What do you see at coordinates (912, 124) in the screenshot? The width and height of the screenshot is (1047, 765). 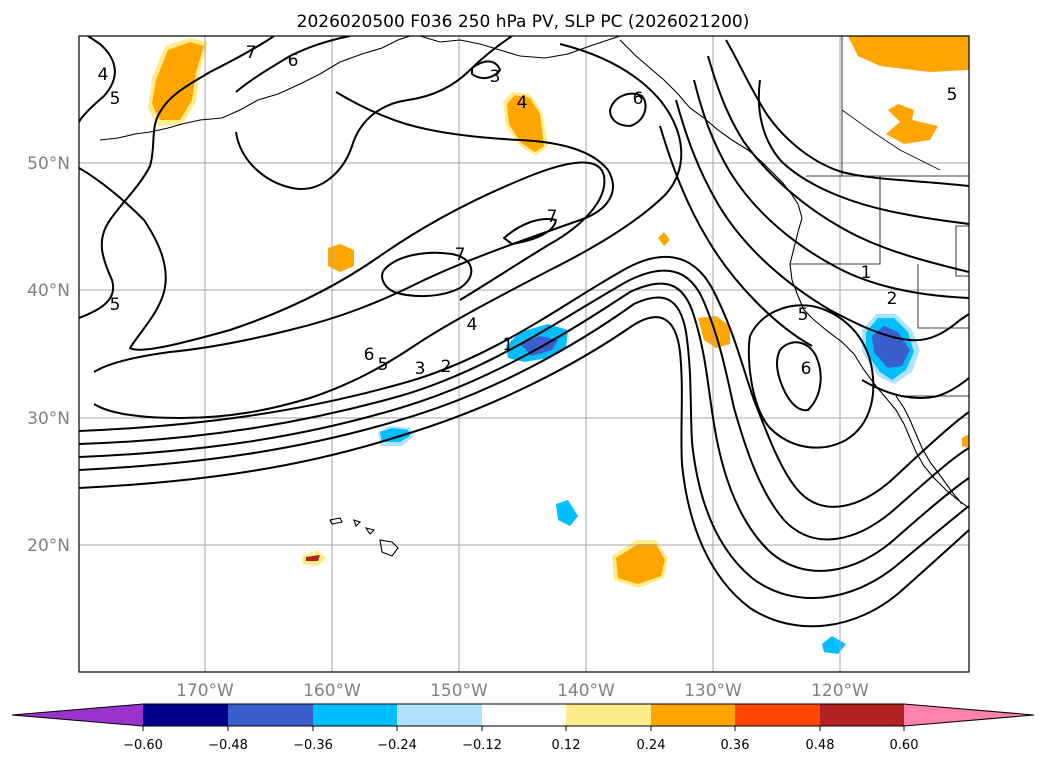 I see `pv-blob-canada-small` at bounding box center [912, 124].